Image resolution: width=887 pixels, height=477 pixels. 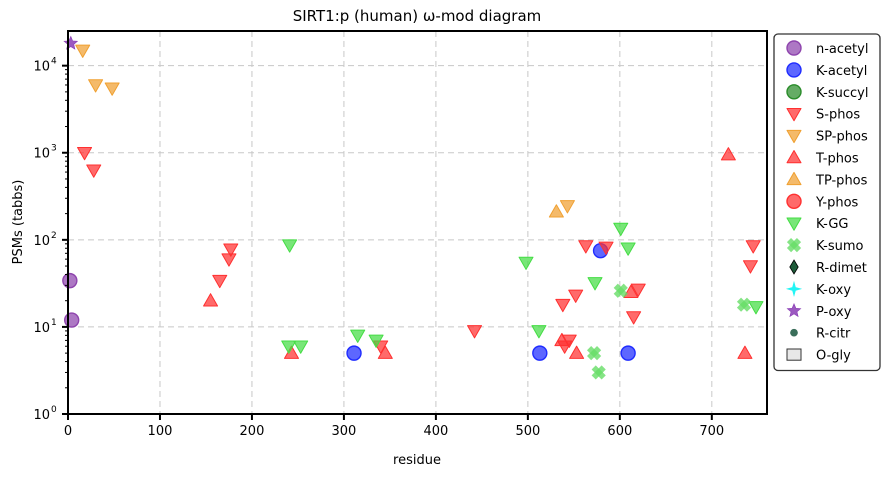 What do you see at coordinates (794, 332) in the screenshot?
I see `legend-marker-r-citr` at bounding box center [794, 332].